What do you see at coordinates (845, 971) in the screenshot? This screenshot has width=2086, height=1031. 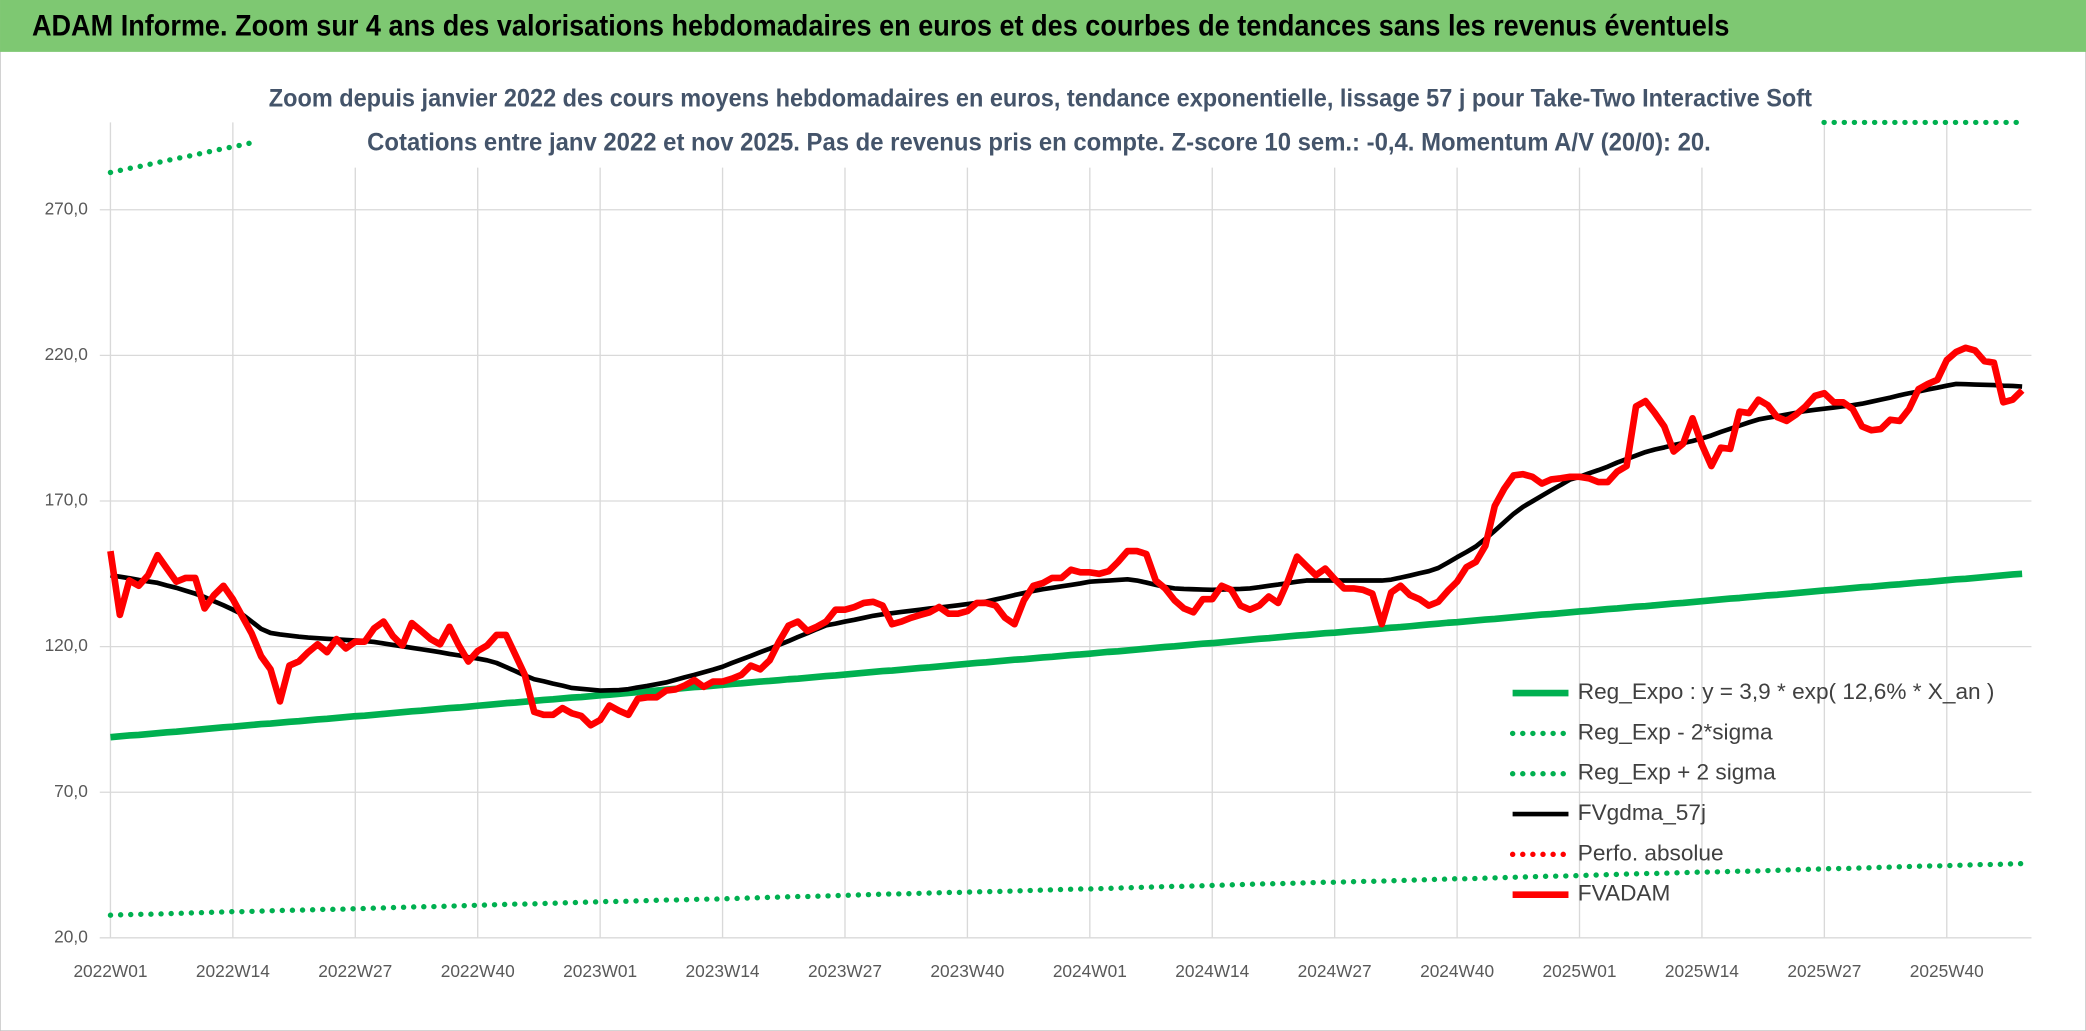 I see `x-tick-label: 2023W27` at bounding box center [845, 971].